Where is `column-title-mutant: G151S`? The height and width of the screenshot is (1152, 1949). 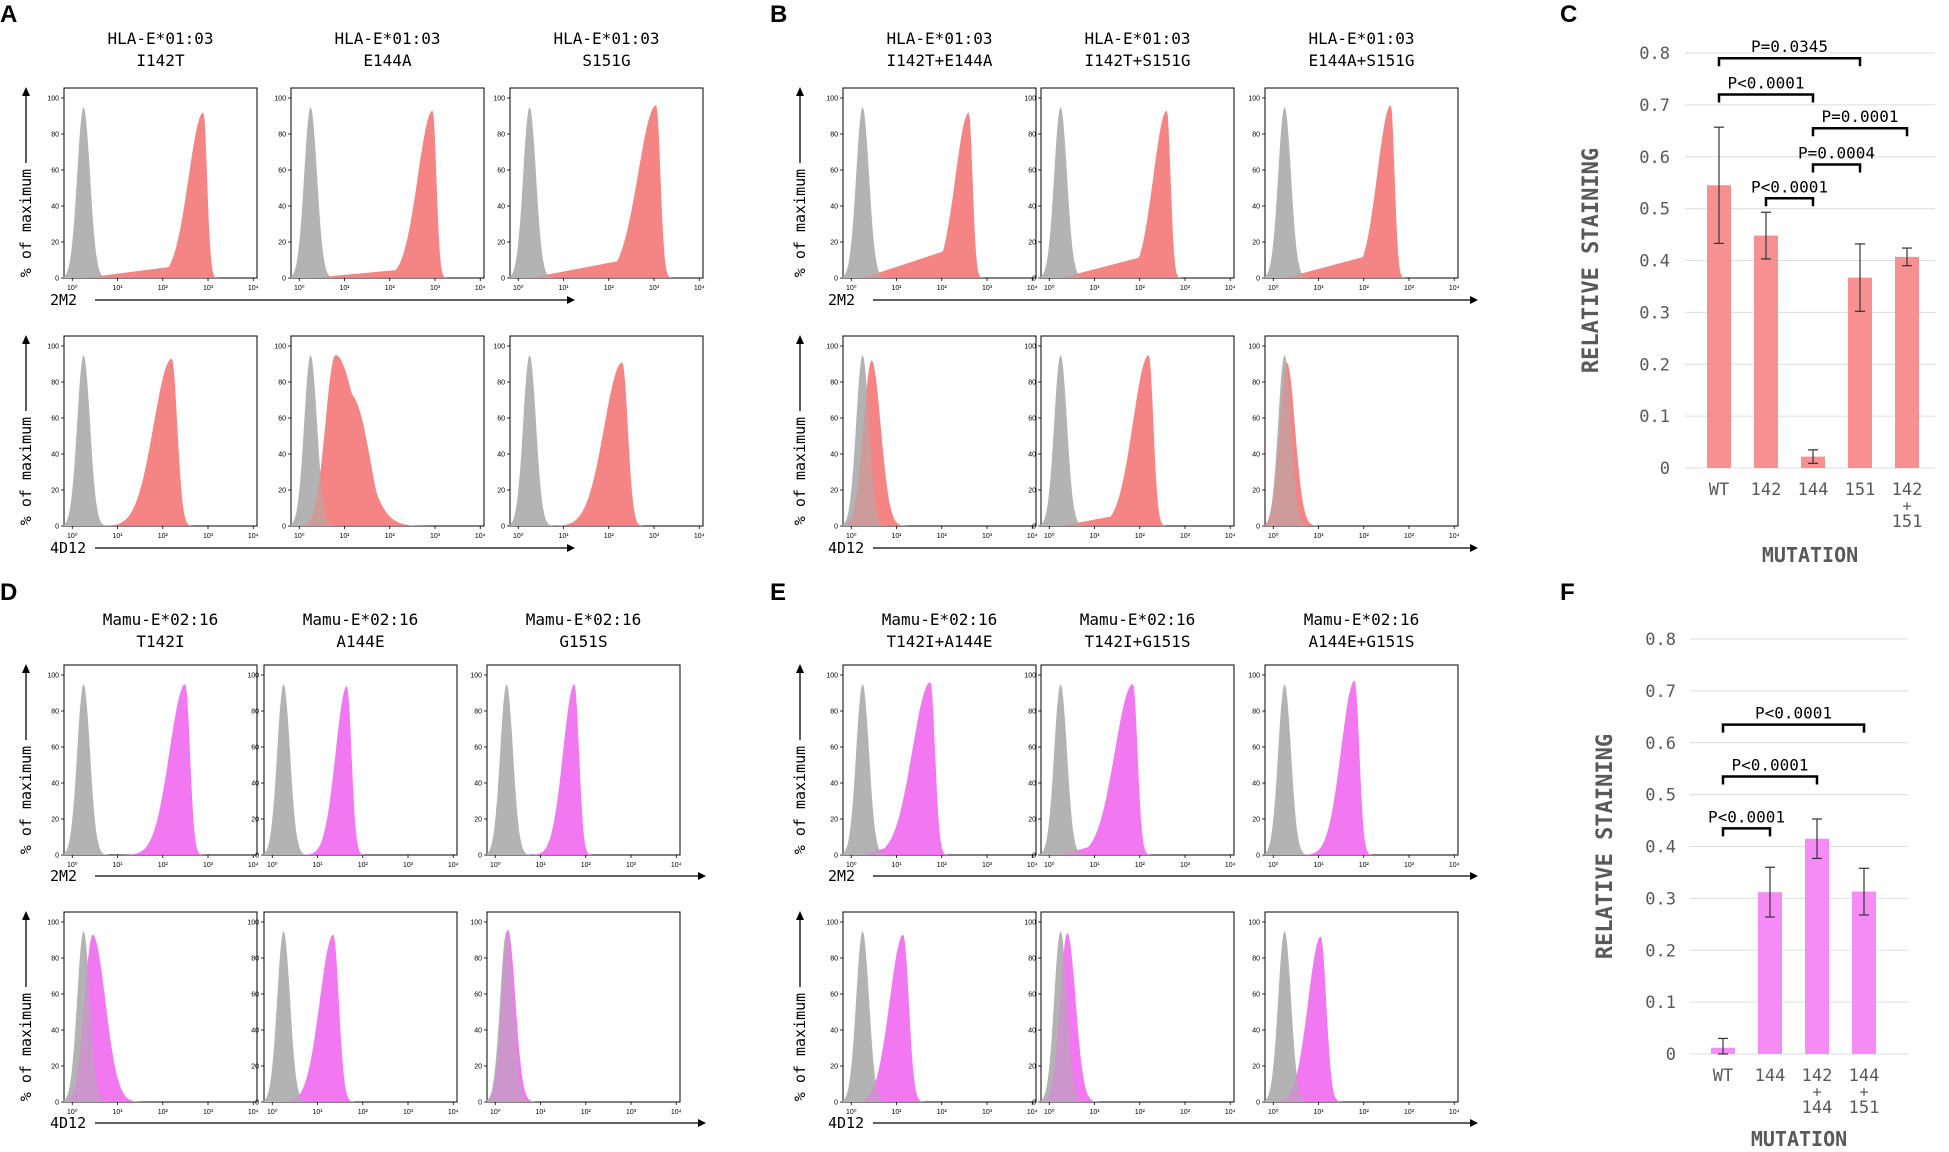 column-title-mutant: G151S is located at coordinates (583, 641).